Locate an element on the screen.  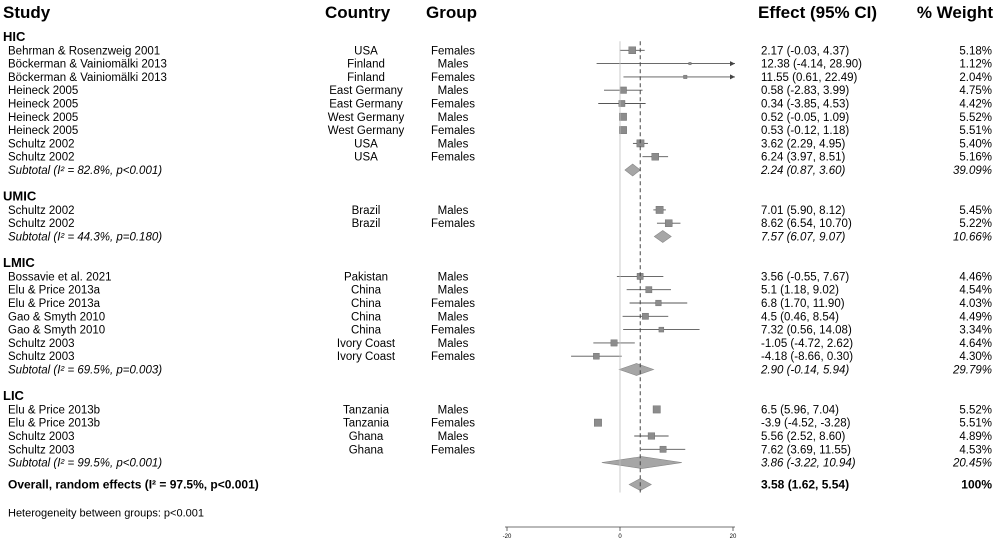
effect-cell: -1.05 (-4.72, 2.62) is located at coordinates (807, 344).